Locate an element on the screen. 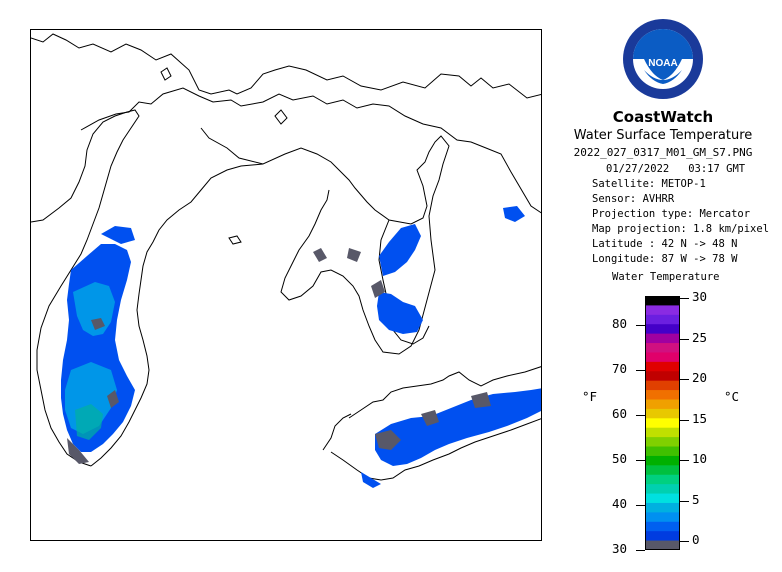 The height and width of the screenshot is (572, 782). coastline-lower-michigan is located at coordinates (325, 241).